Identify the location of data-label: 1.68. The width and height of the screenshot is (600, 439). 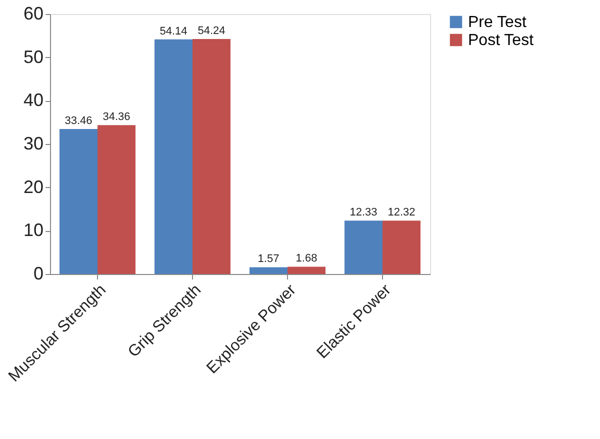
(307, 258).